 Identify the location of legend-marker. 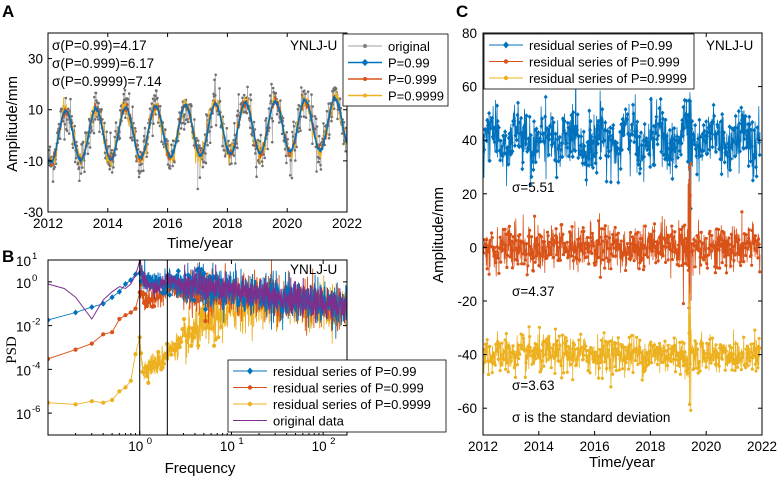
(506, 78).